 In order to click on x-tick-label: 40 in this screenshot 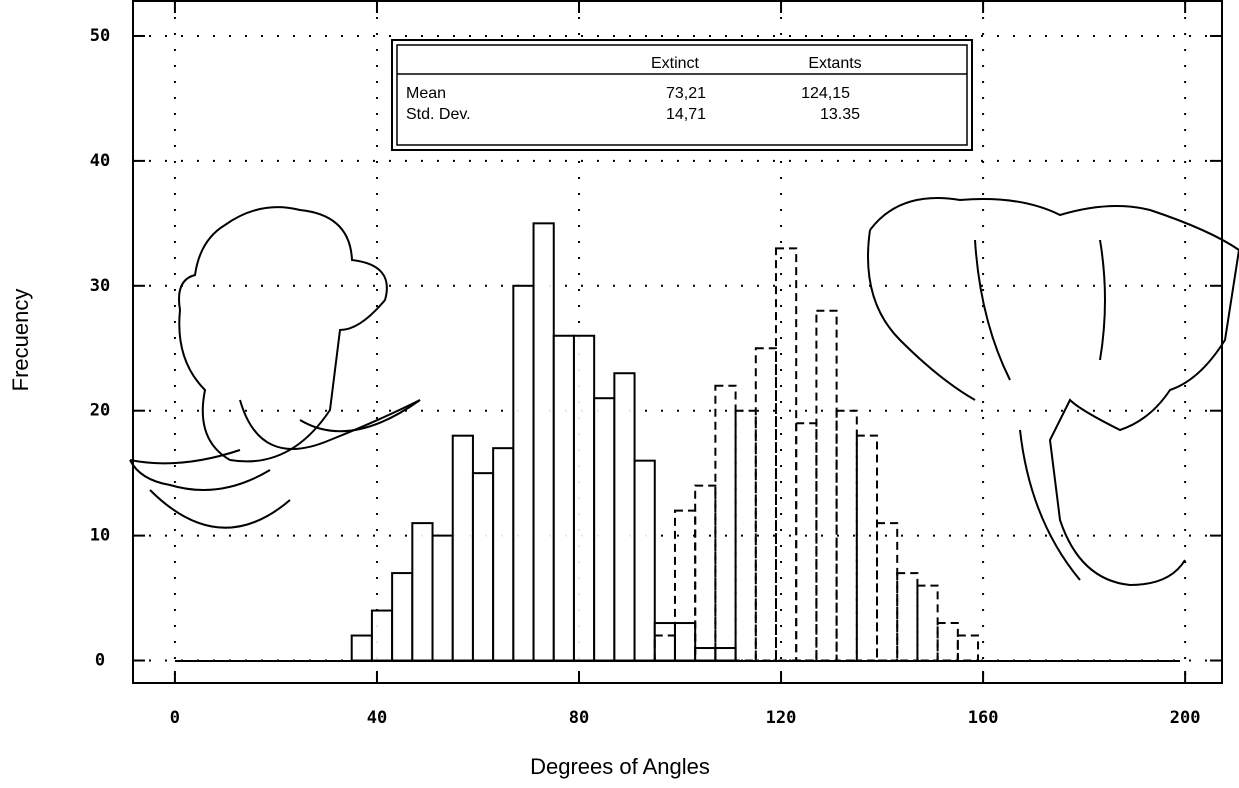, I will do `click(377, 718)`.